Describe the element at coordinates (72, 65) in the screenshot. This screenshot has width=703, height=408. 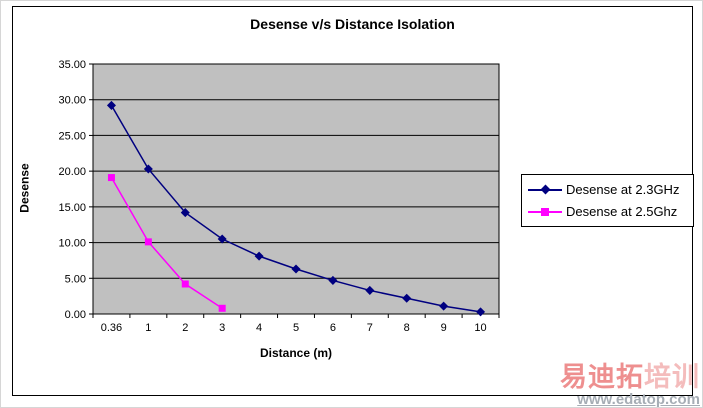
I see `svg-text: 35.00` at that location.